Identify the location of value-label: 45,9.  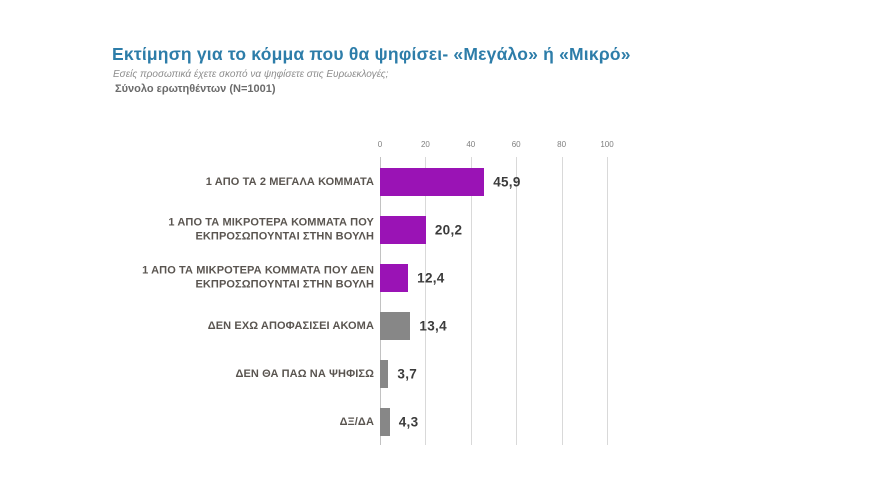
(507, 182).